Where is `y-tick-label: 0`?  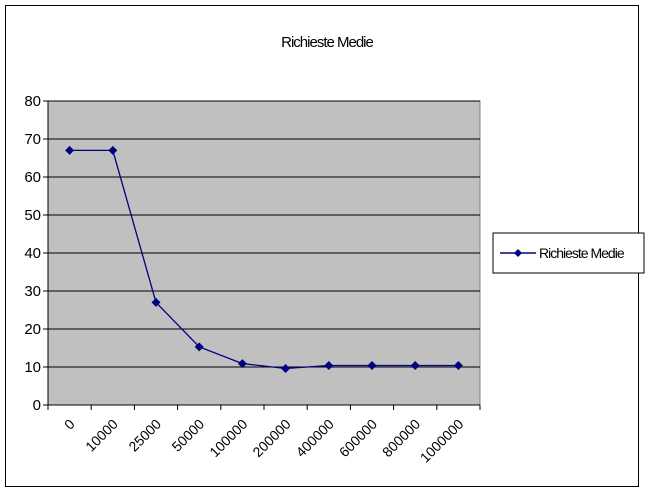
y-tick-label: 0 is located at coordinates (37, 405).